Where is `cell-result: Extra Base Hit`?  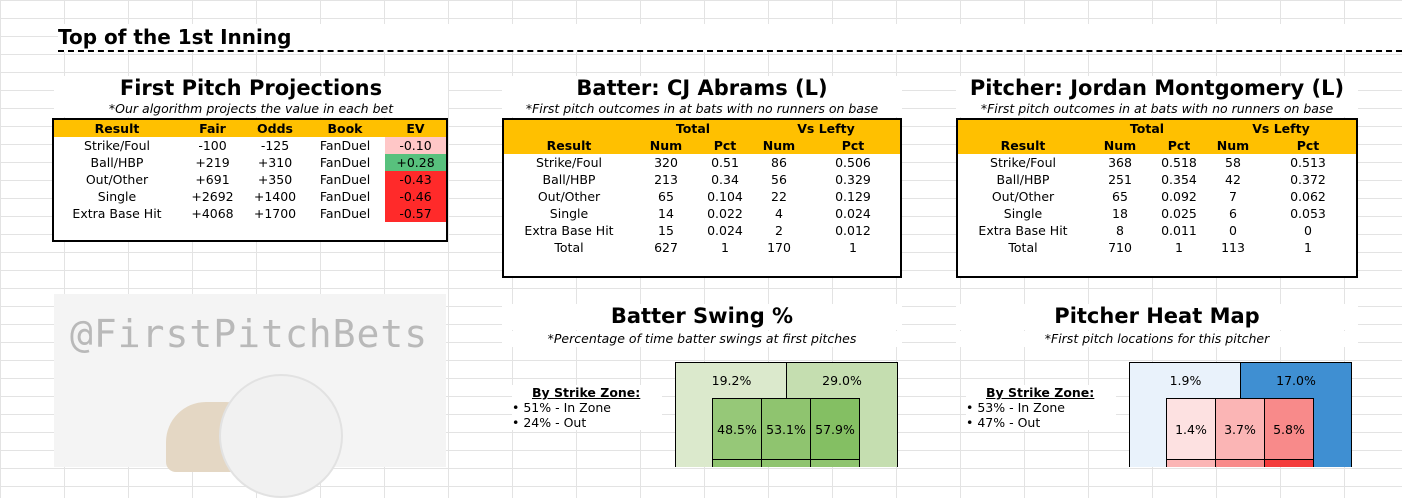
cell-result: Extra Base Hit is located at coordinates (117, 213).